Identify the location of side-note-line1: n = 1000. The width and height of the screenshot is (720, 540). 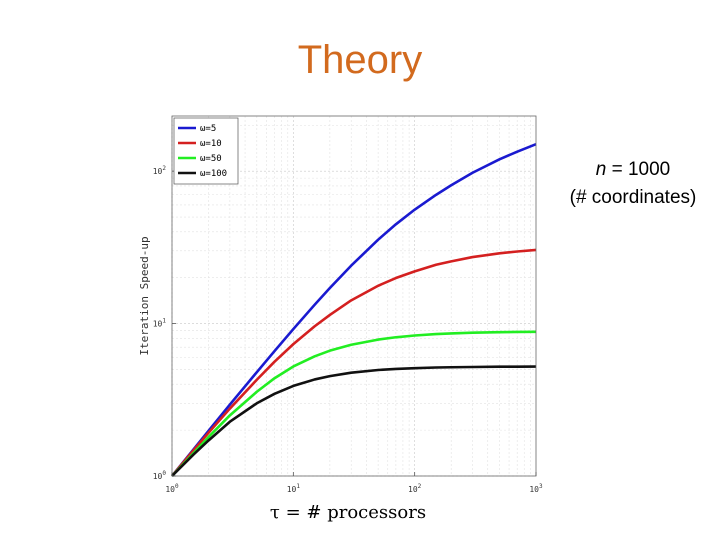
(633, 170).